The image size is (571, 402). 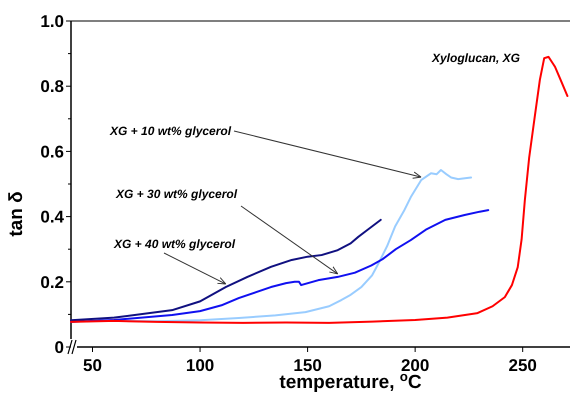 What do you see at coordinates (475, 58) in the screenshot?
I see `series-label: Xyloglucan, XG` at bounding box center [475, 58].